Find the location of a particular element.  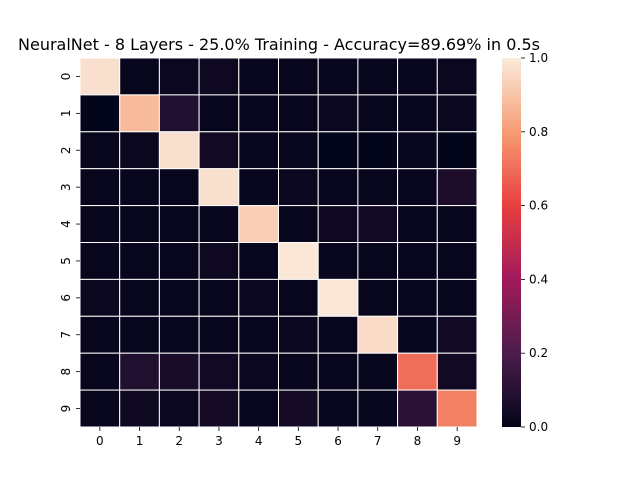

x-tick-label: 4 is located at coordinates (259, 441).